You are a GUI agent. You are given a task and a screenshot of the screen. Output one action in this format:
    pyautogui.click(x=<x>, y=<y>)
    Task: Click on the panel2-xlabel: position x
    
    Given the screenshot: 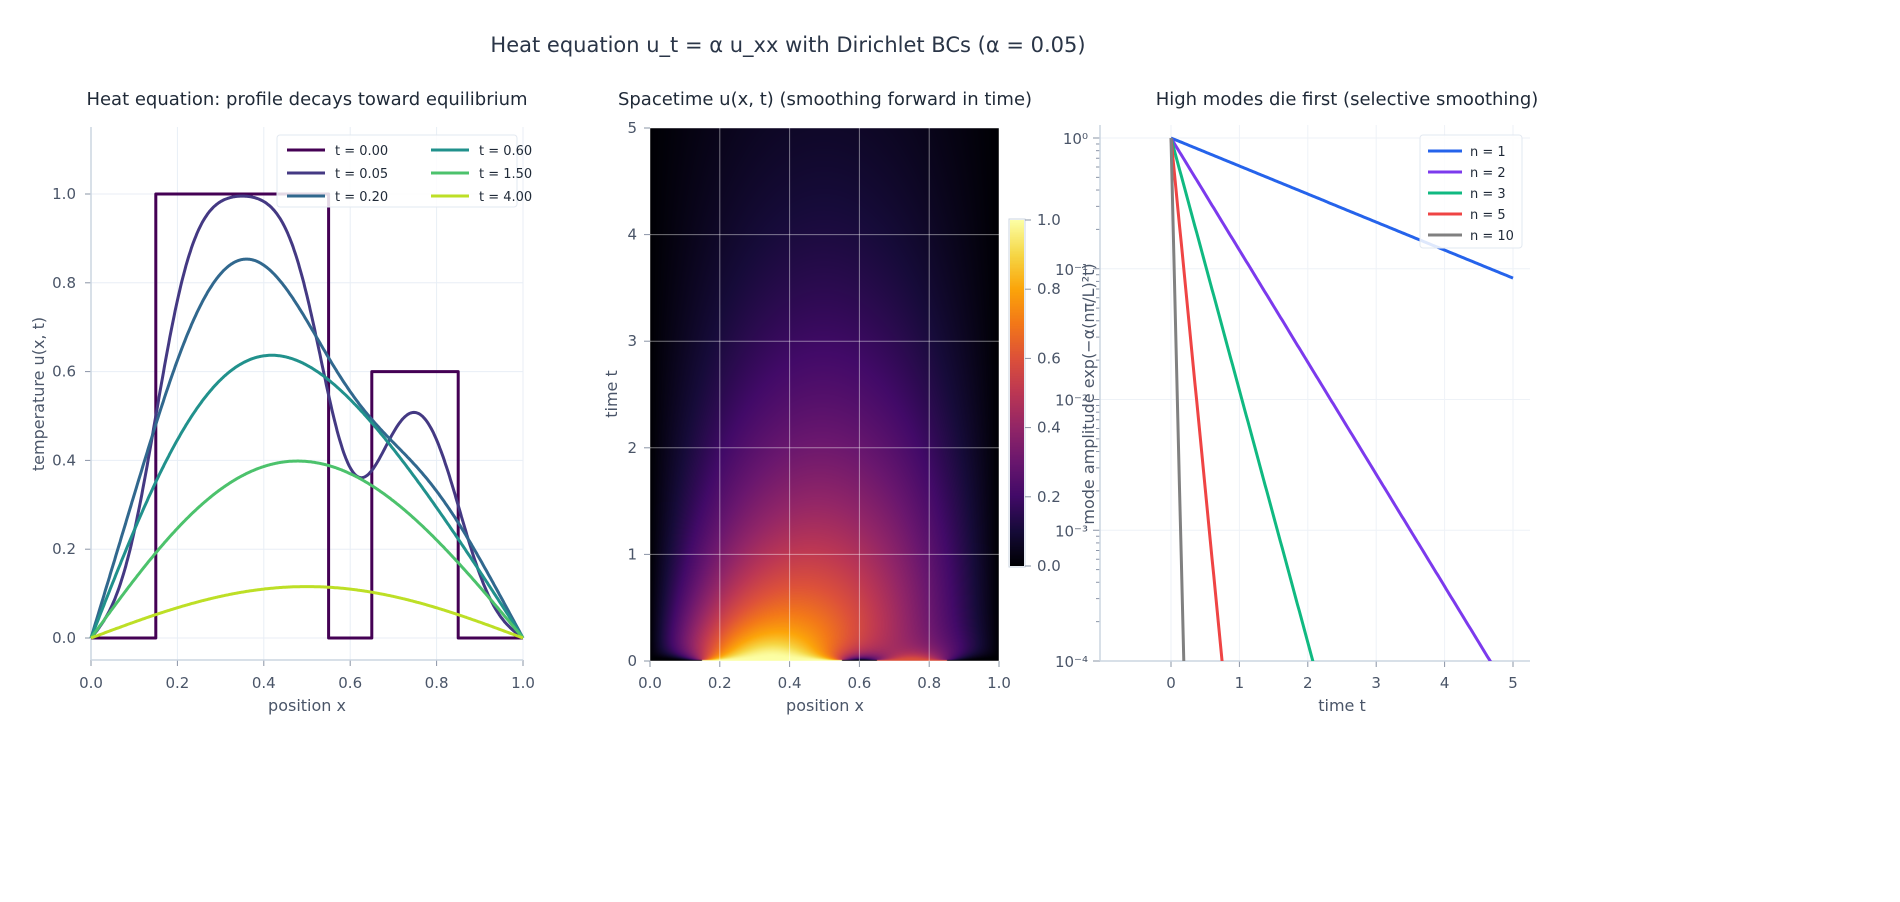 What is the action you would take?
    pyautogui.click(x=825, y=705)
    